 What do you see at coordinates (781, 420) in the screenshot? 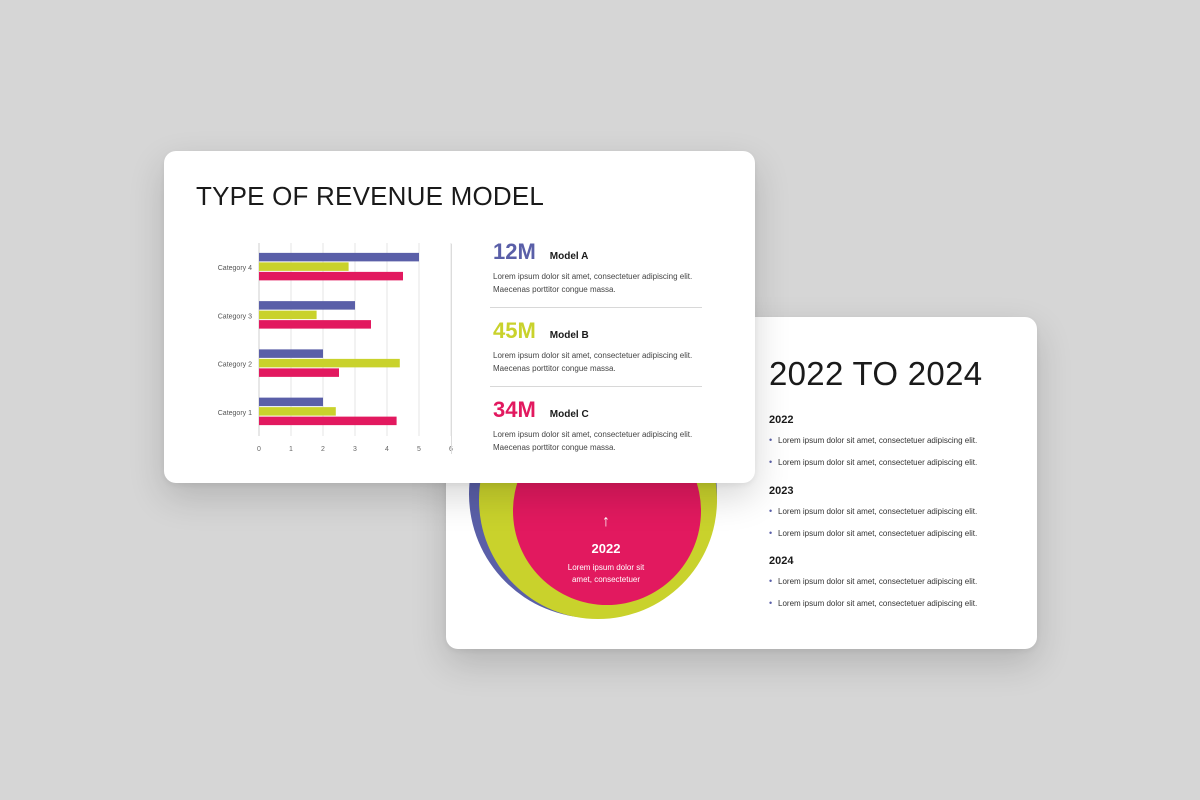
I see `year-label: 2022` at bounding box center [781, 420].